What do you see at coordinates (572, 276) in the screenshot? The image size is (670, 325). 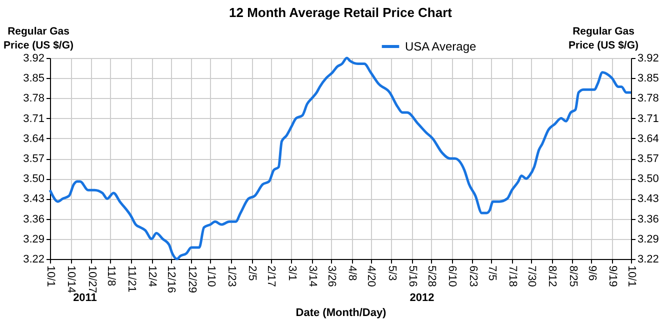 I see `x-tick-label: 8/25` at bounding box center [572, 276].